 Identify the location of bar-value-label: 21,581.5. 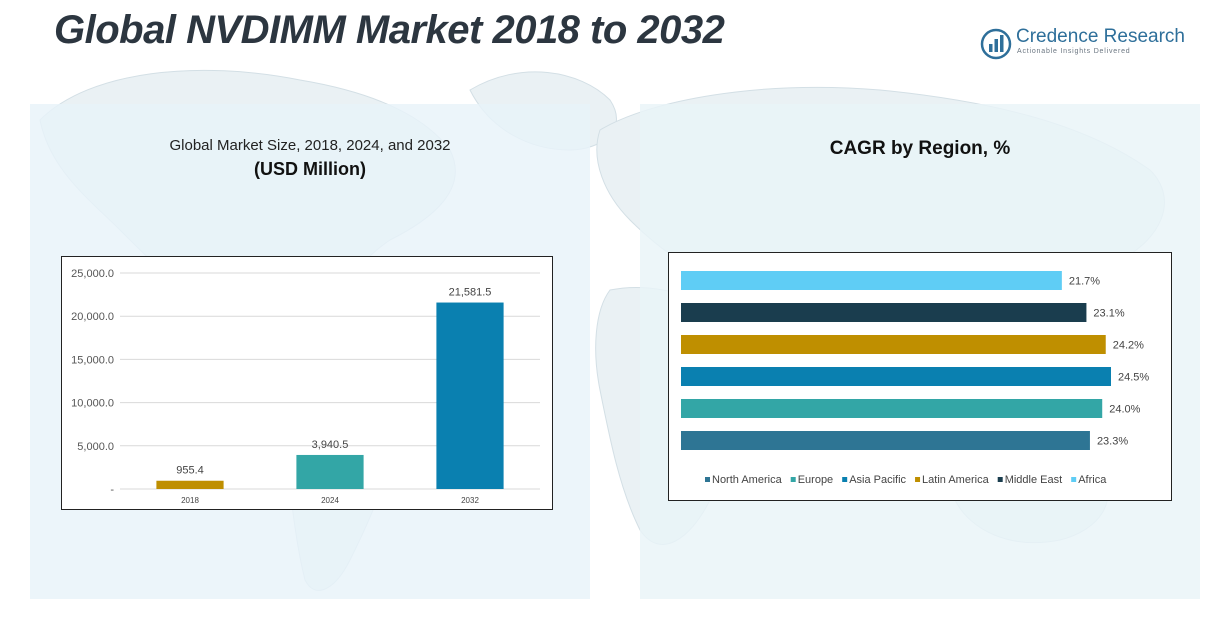
(470, 293).